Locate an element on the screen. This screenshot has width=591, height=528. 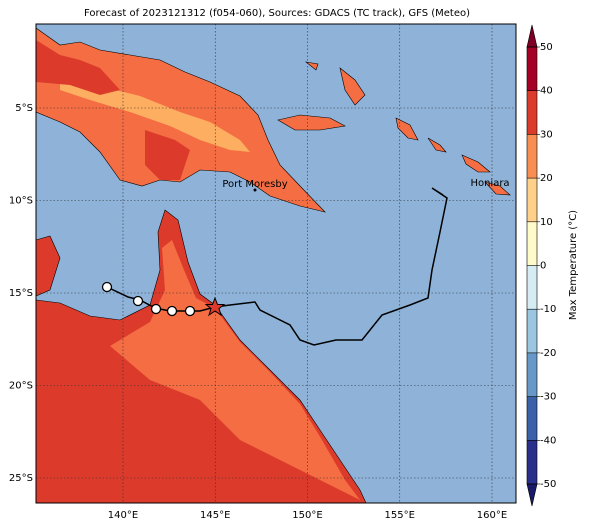
lat-tick-label: 5°S is located at coordinates (24, 108).